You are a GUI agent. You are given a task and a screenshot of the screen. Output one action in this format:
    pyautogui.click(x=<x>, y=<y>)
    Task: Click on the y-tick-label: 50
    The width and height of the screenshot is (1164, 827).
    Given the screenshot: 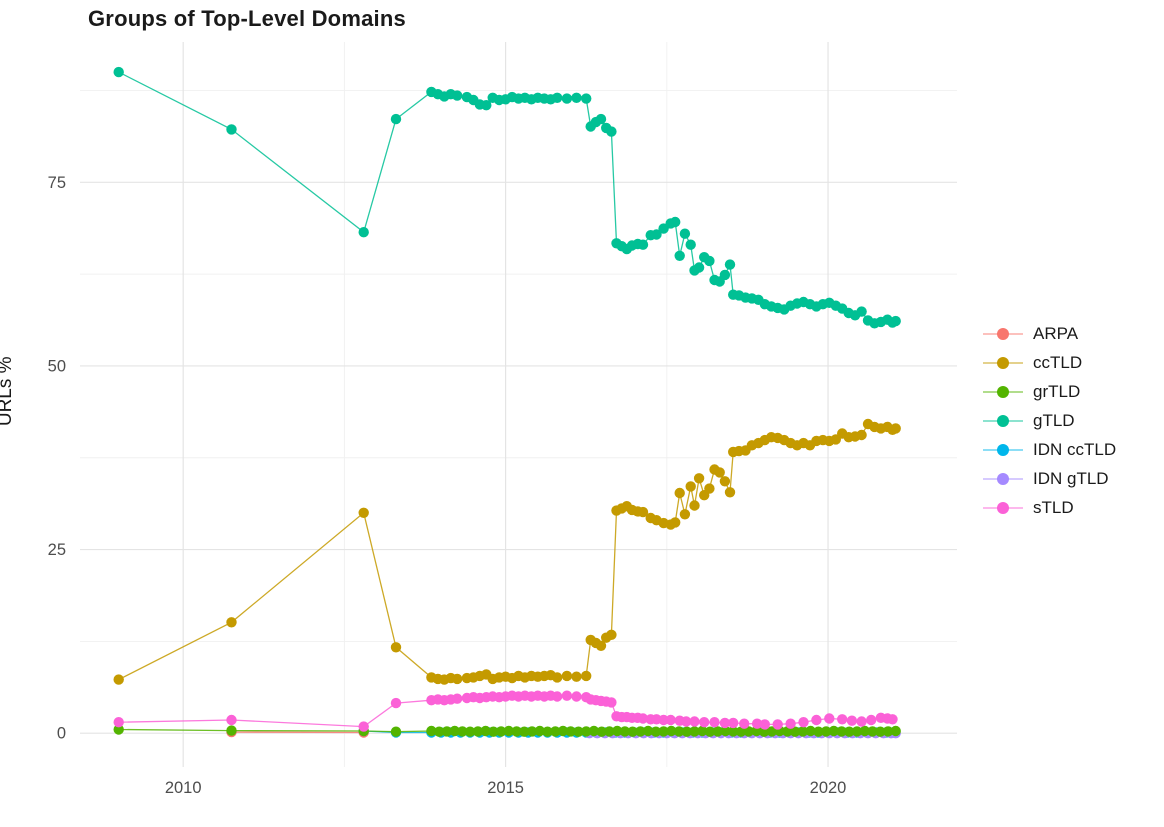 What is the action you would take?
    pyautogui.click(x=57, y=366)
    